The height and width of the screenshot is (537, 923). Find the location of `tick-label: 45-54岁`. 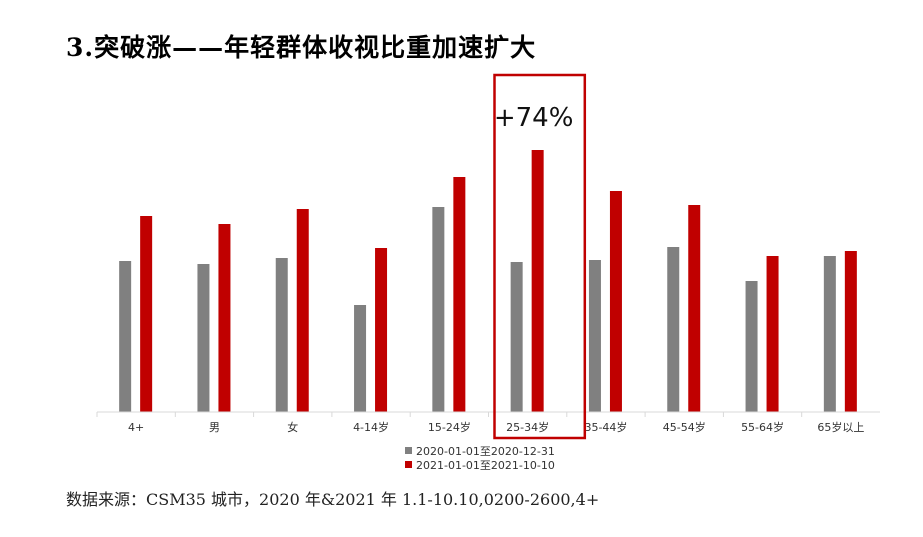

tick-label: 45-54岁 is located at coordinates (684, 427).